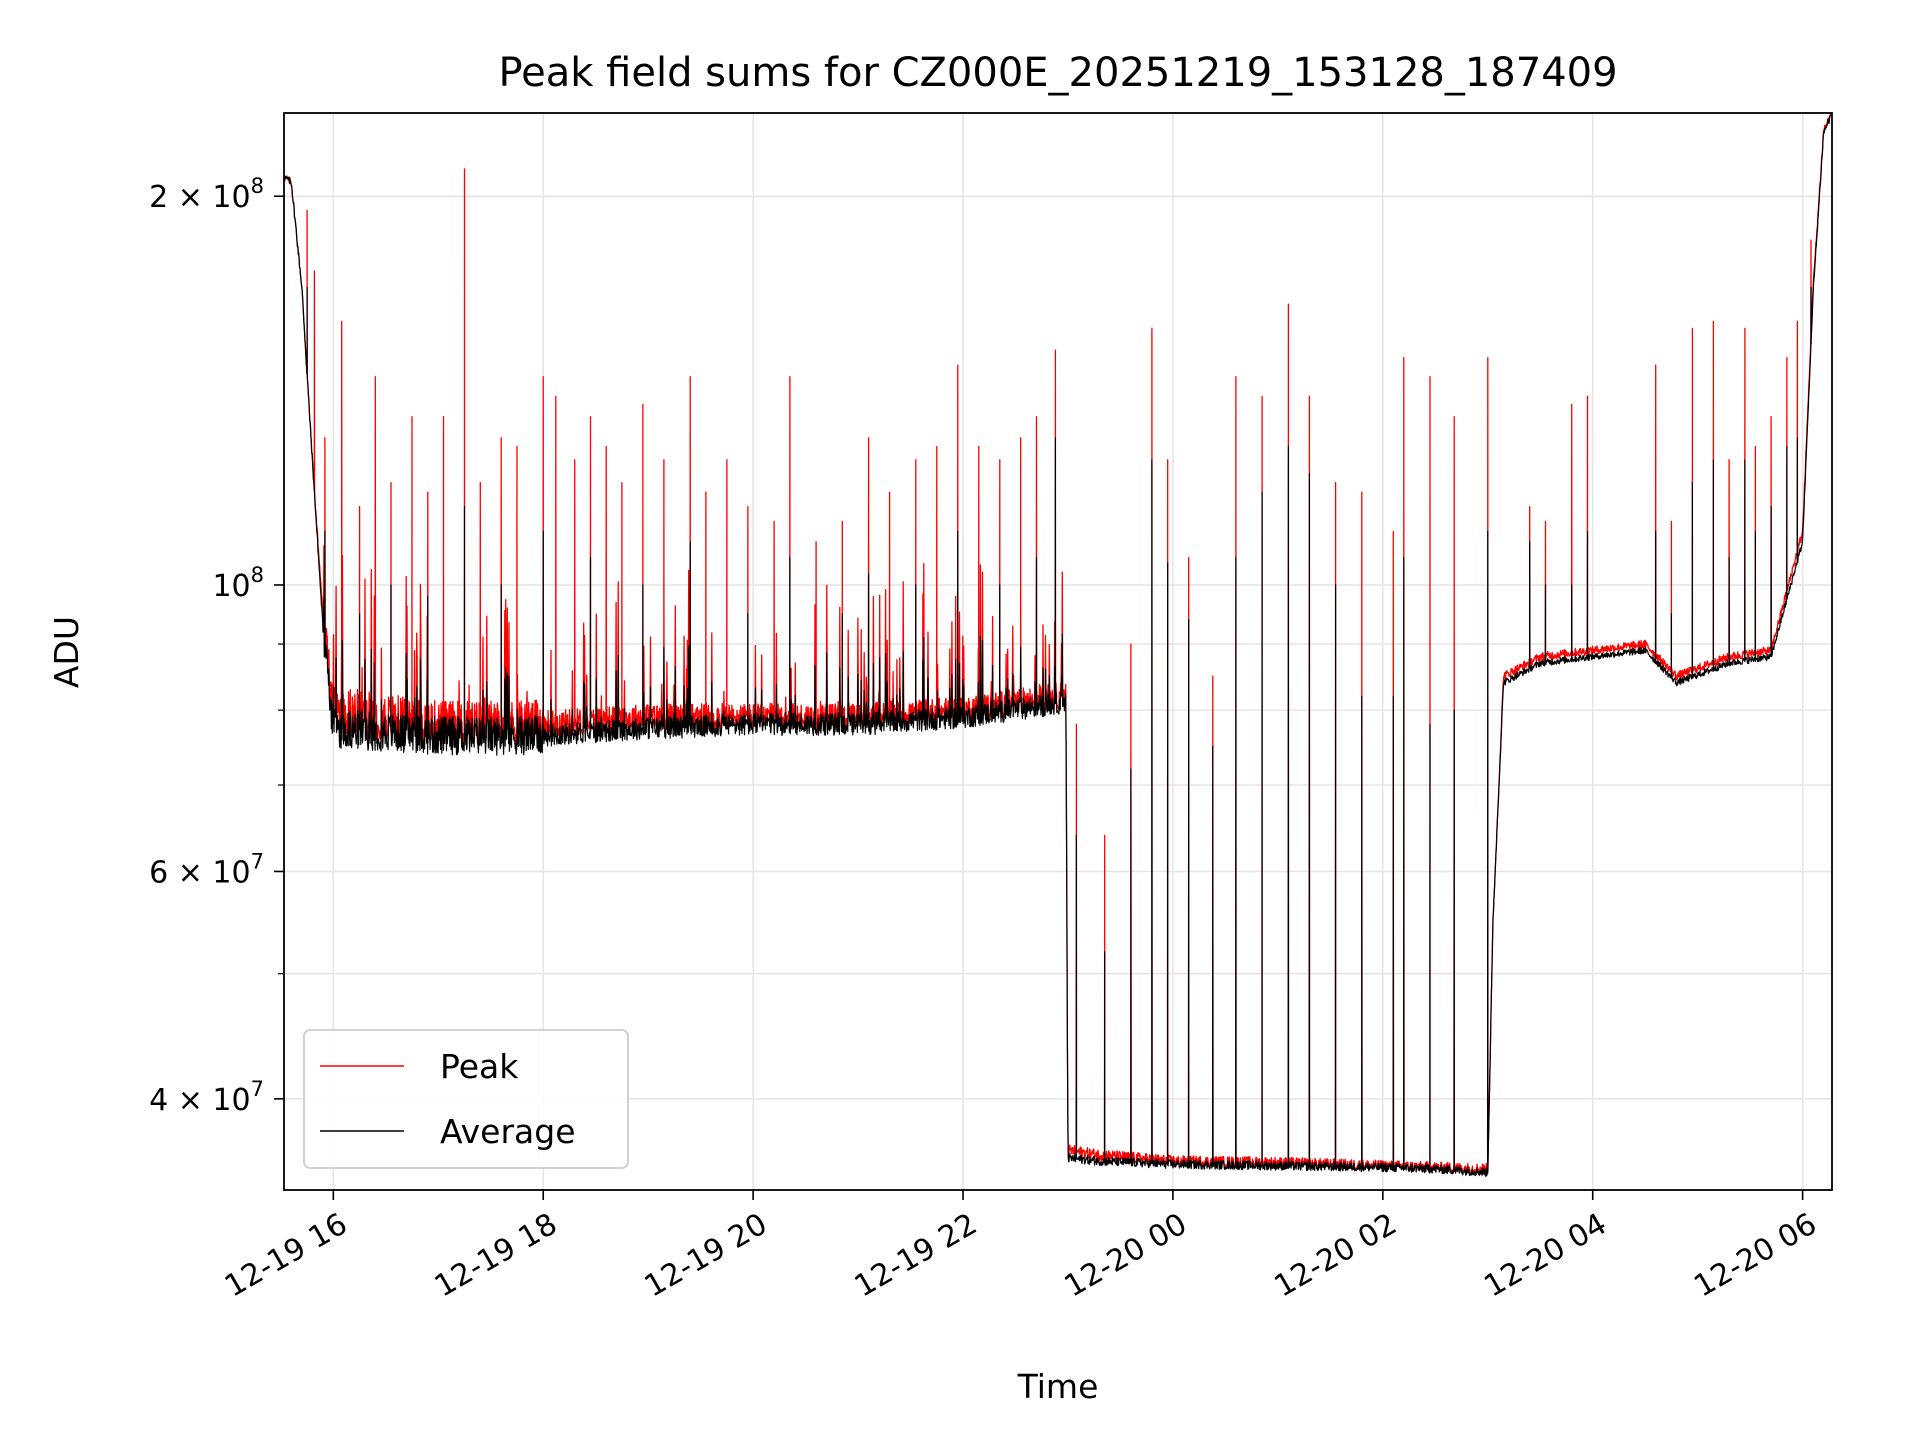  What do you see at coordinates (479, 1066) in the screenshot?
I see `legend-label-peak: Peak` at bounding box center [479, 1066].